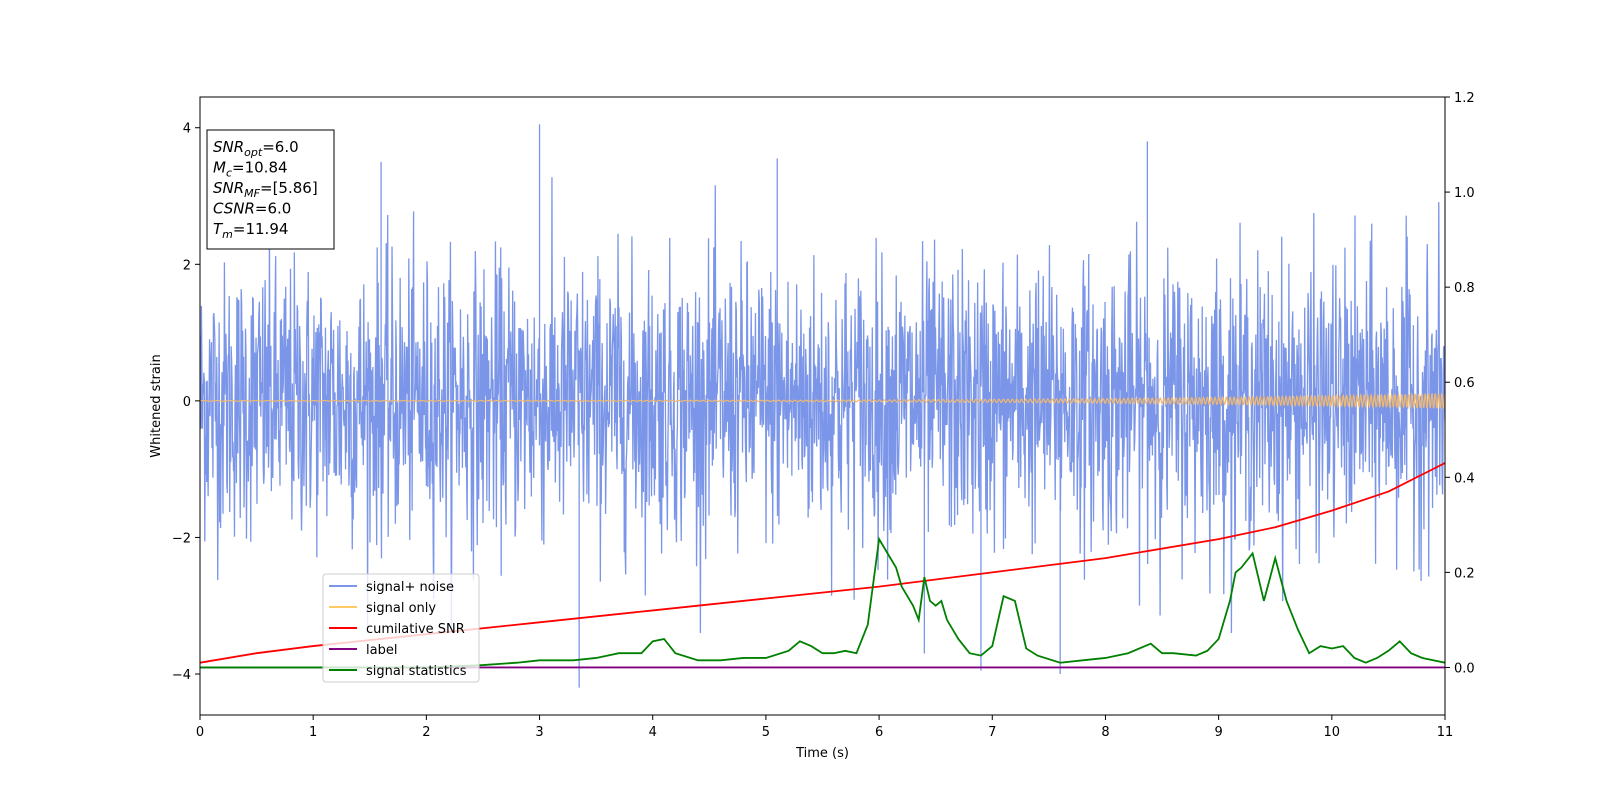 The width and height of the screenshot is (1600, 804). What do you see at coordinates (253, 152) in the screenshot?
I see `annotation-subscript: opt` at bounding box center [253, 152].